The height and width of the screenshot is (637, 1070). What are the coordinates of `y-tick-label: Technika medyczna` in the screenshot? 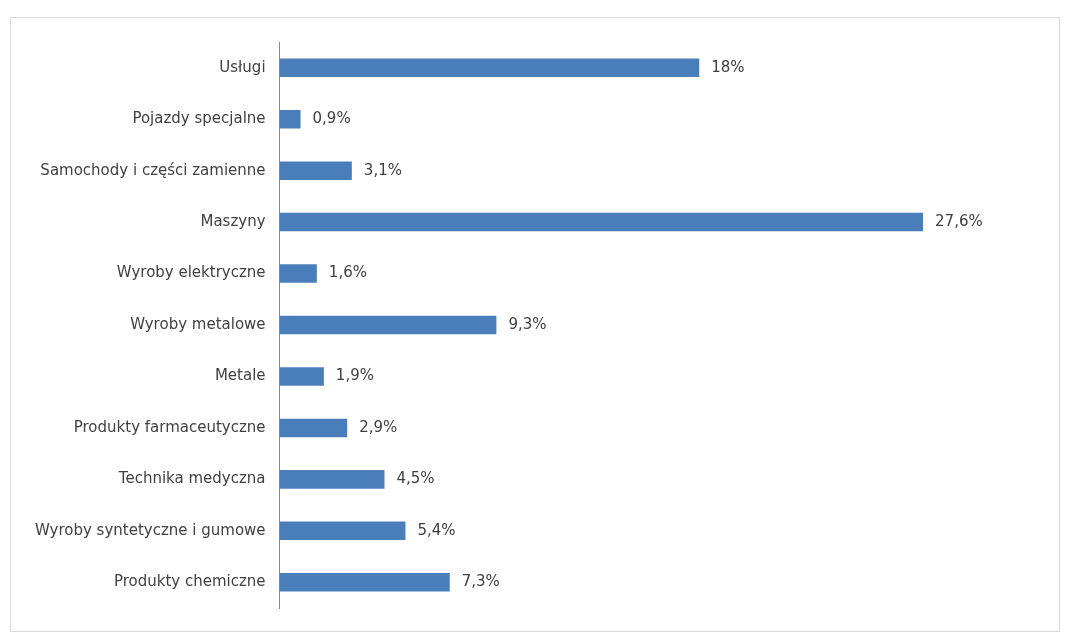 It's located at (191, 478).